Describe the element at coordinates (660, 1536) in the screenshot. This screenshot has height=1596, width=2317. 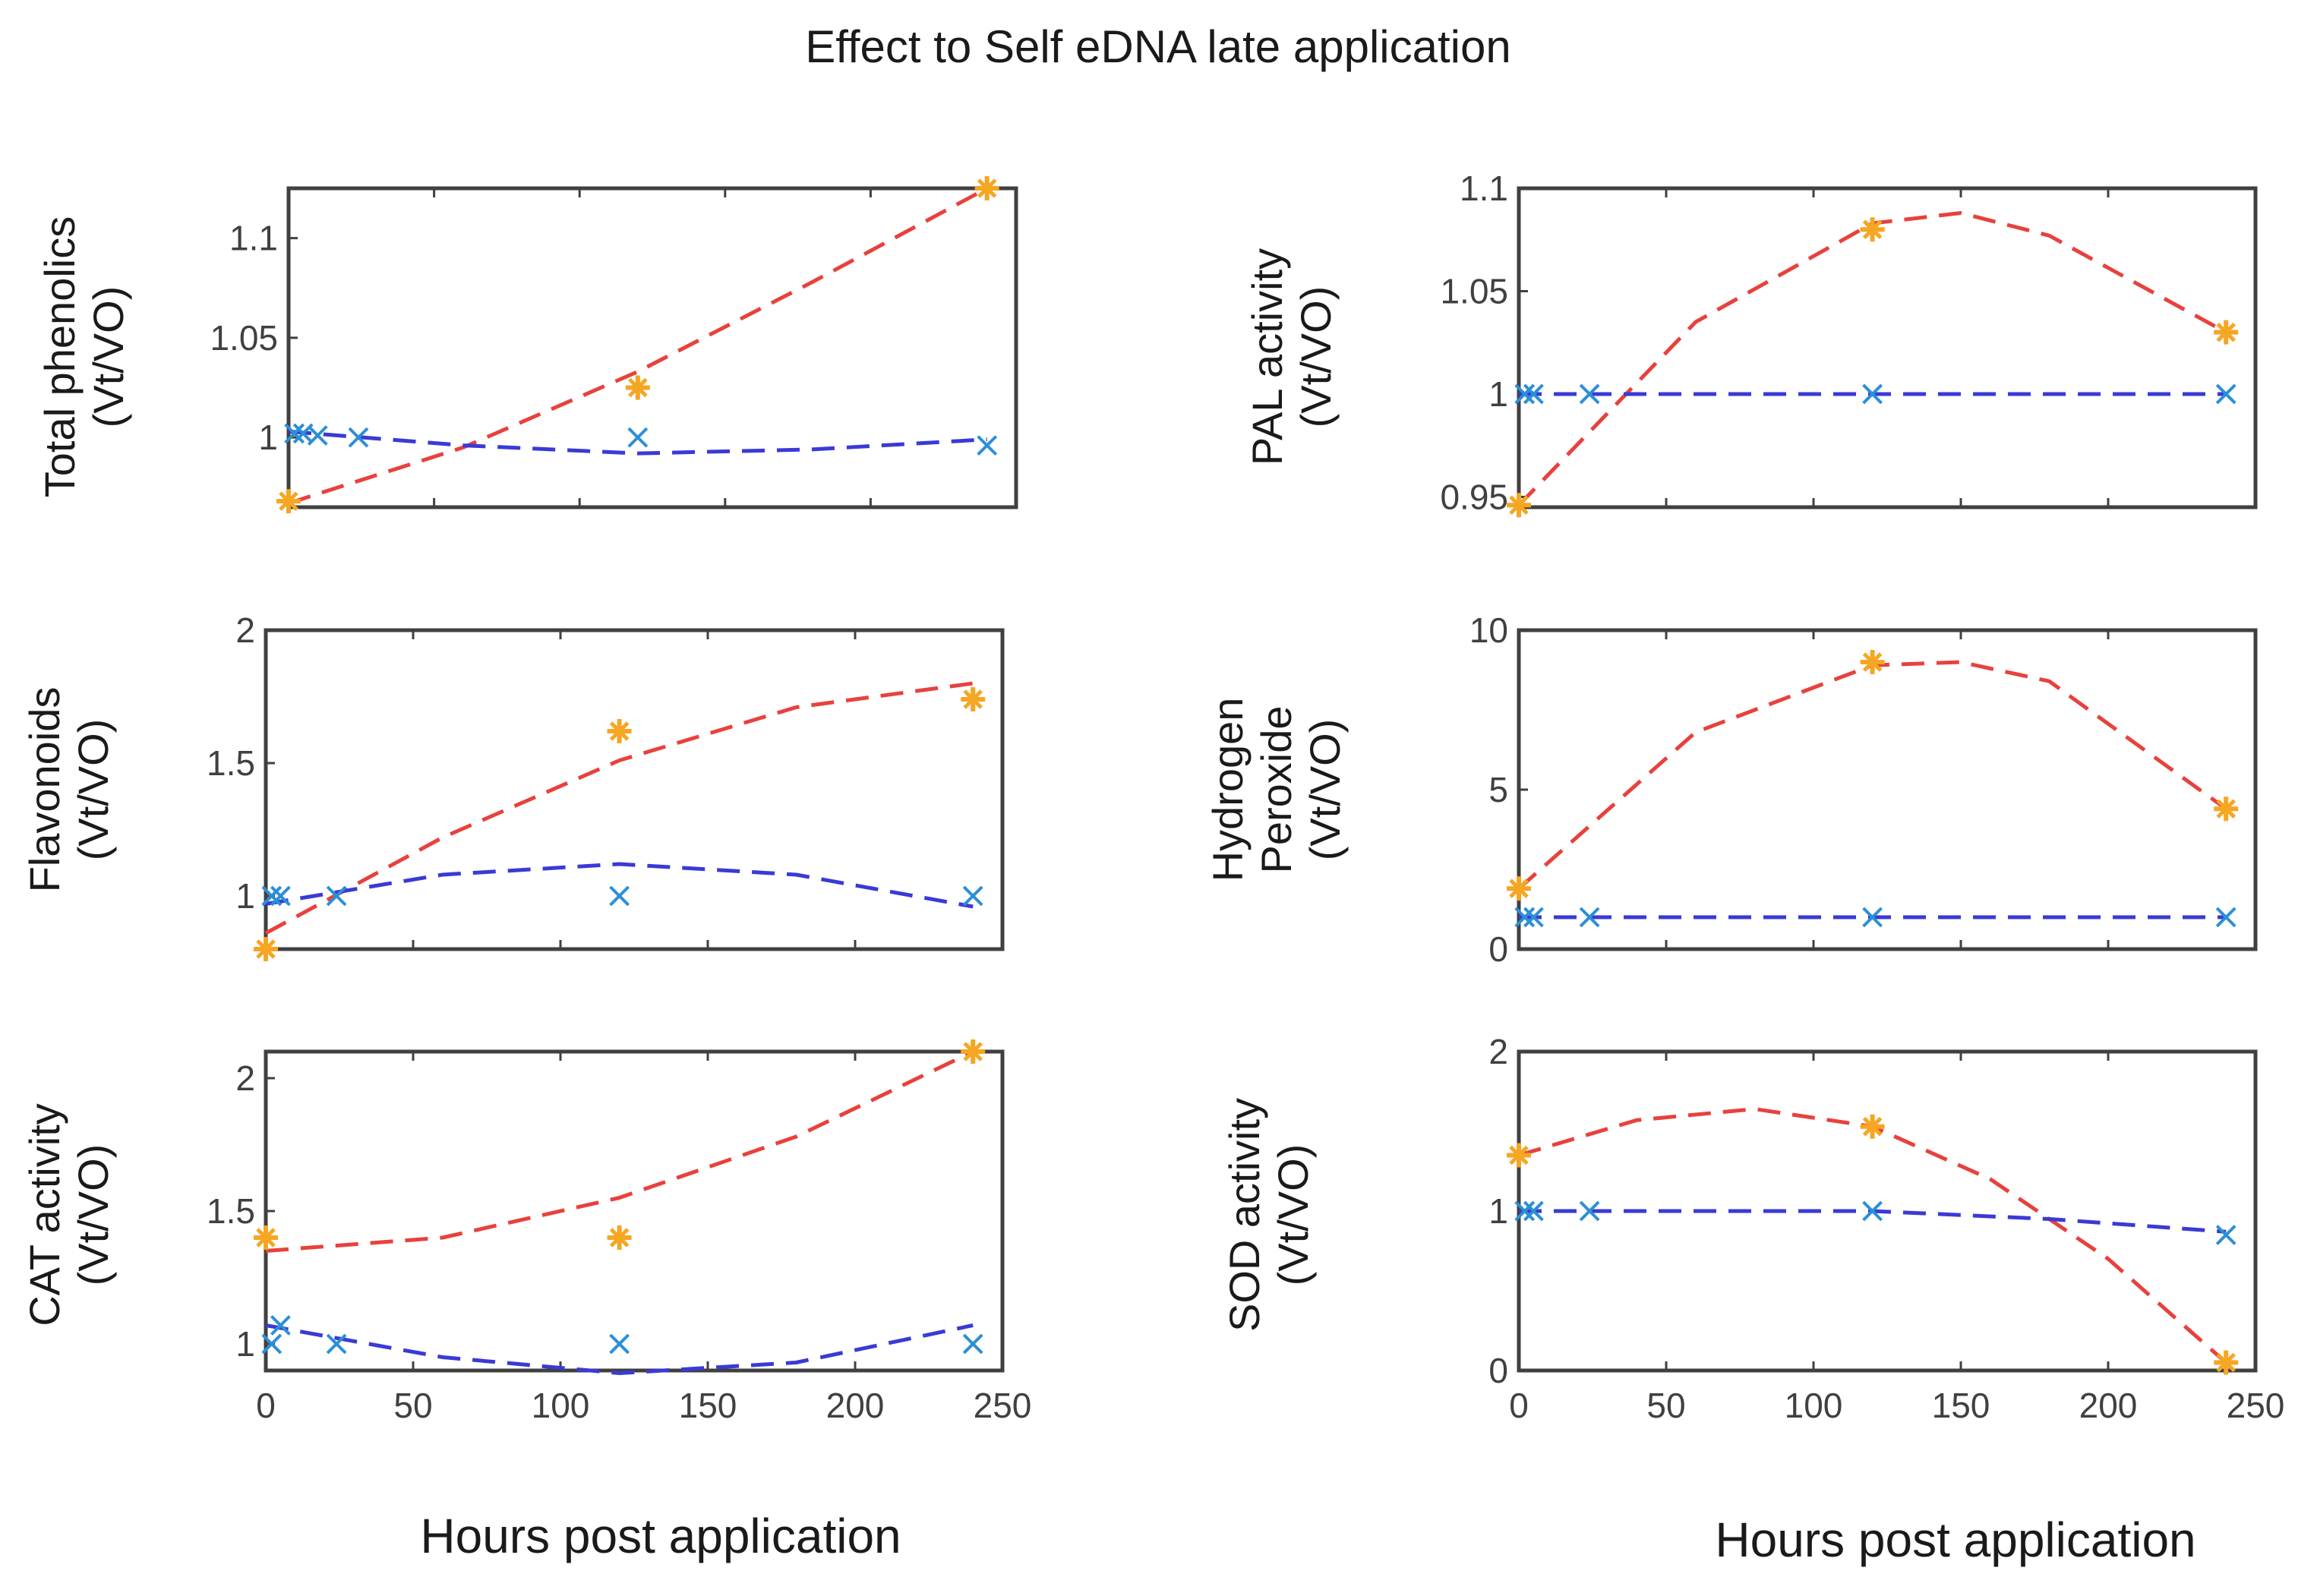
I see `x-axis-label-left: Hours post application` at that location.